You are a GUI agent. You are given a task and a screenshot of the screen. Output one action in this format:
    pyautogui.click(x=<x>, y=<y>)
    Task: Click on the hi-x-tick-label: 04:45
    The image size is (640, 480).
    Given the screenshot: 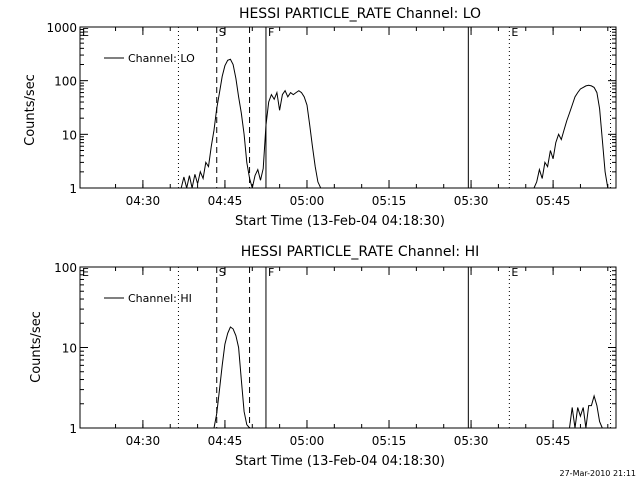 What is the action you would take?
    pyautogui.click(x=225, y=441)
    